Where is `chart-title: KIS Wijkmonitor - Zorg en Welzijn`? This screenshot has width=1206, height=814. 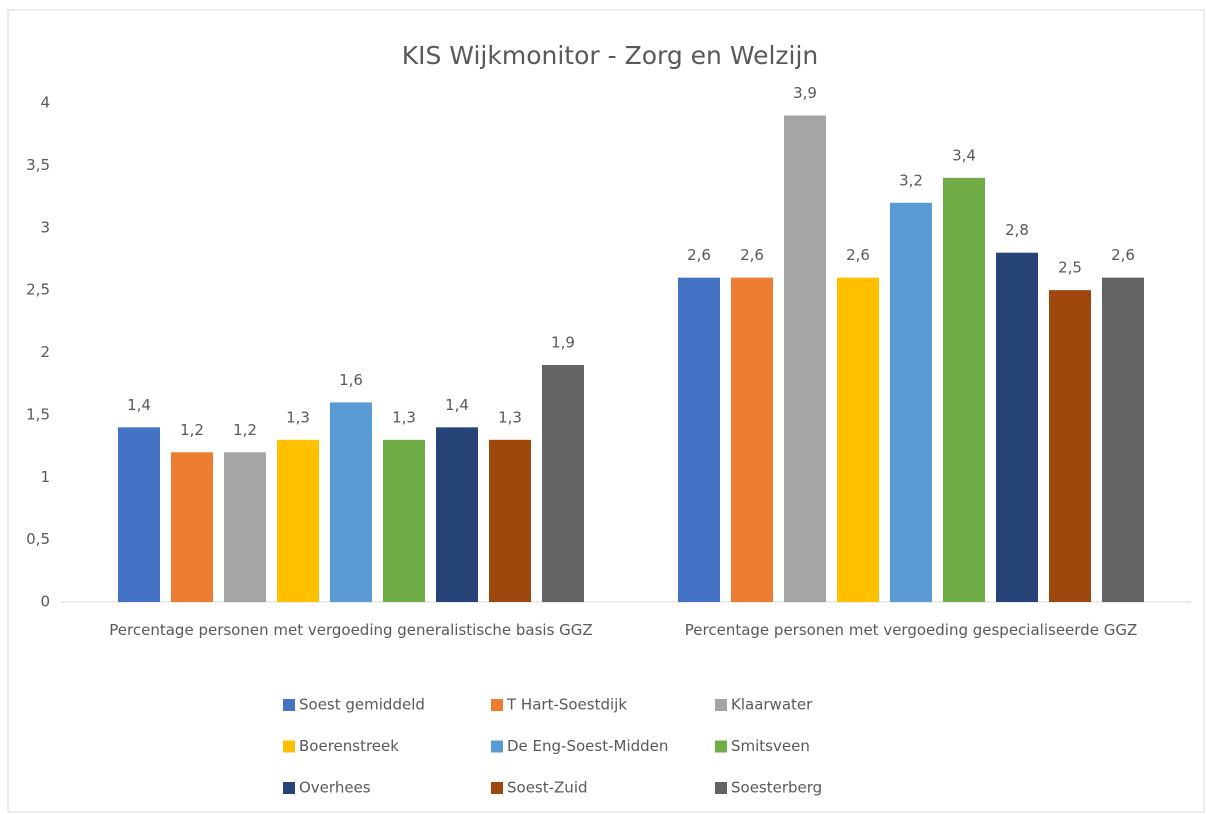 chart-title: KIS Wijkmonitor - Zorg en Welzijn is located at coordinates (610, 55).